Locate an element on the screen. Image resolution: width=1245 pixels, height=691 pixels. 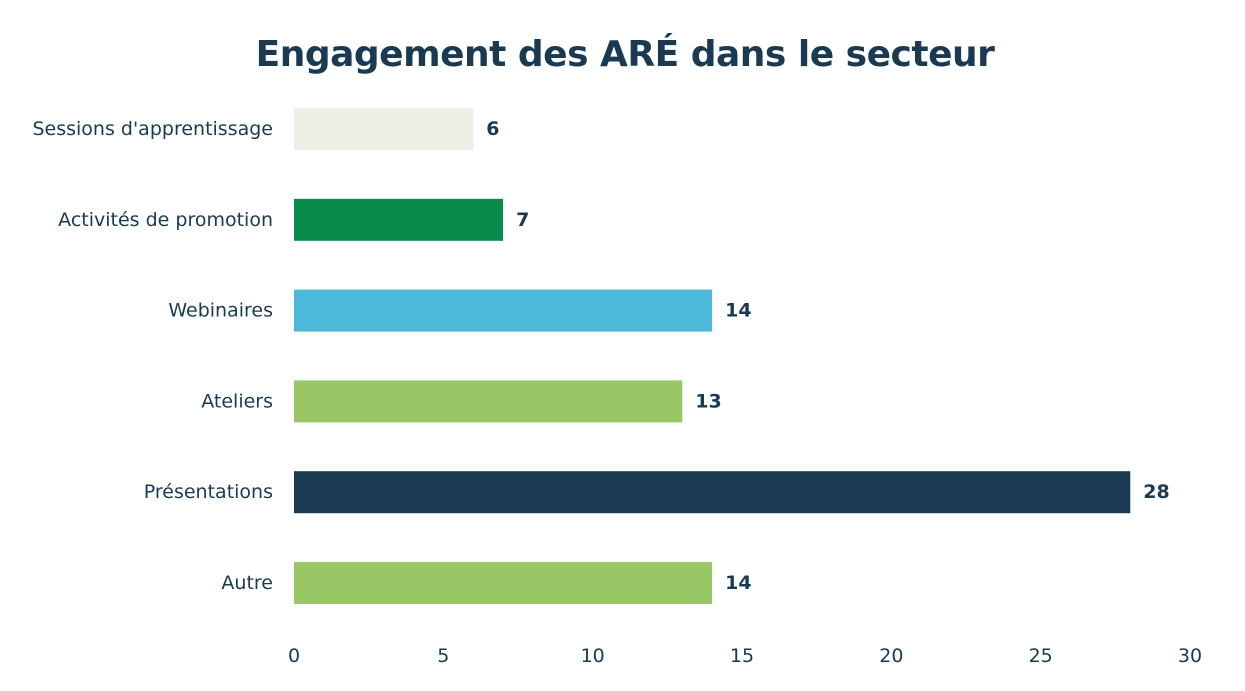
category-label-webinaires: Webinaires is located at coordinates (220, 311).